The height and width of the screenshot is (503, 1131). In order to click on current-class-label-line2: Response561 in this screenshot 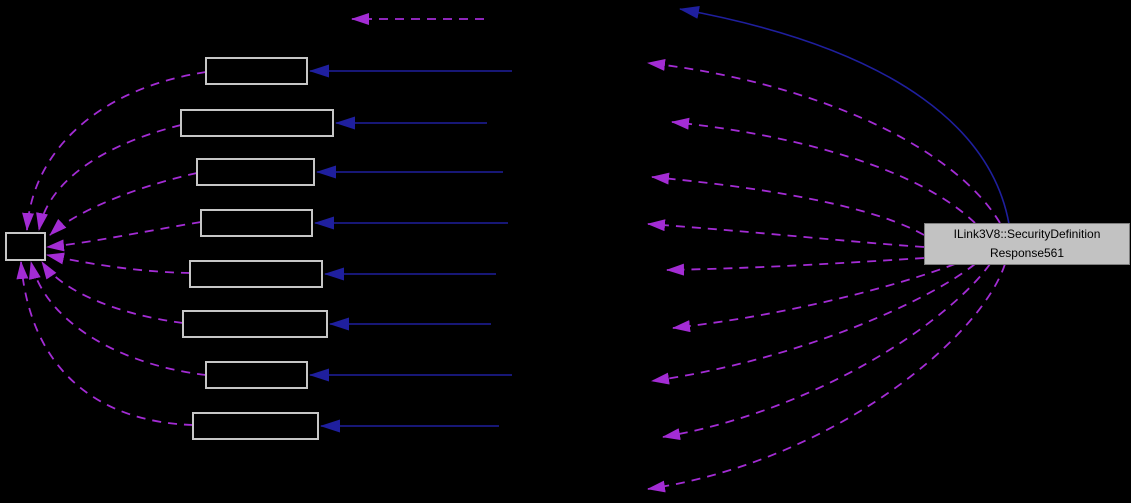, I will do `click(1027, 253)`.